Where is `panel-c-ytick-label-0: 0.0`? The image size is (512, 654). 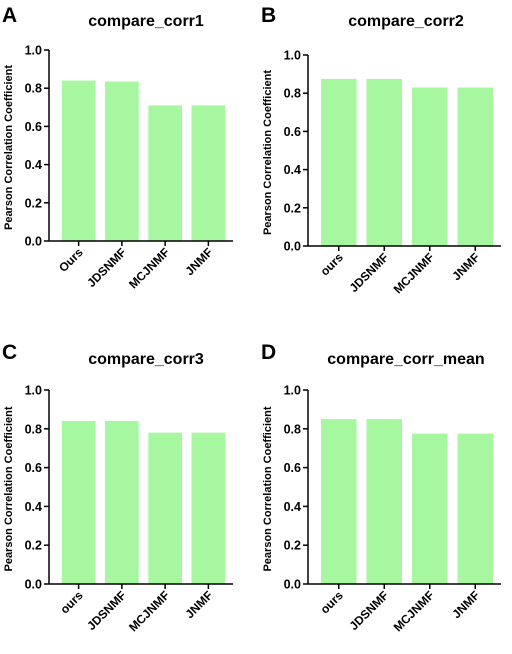 panel-c-ytick-label-0: 0.0 is located at coordinates (33, 585).